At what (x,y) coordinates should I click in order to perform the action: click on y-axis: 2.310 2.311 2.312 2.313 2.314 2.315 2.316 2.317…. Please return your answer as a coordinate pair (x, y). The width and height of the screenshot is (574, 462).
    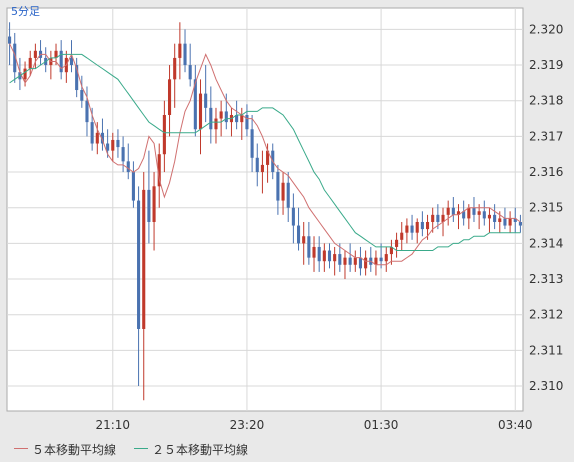
    Looking at the image, I should click on (546, 207).